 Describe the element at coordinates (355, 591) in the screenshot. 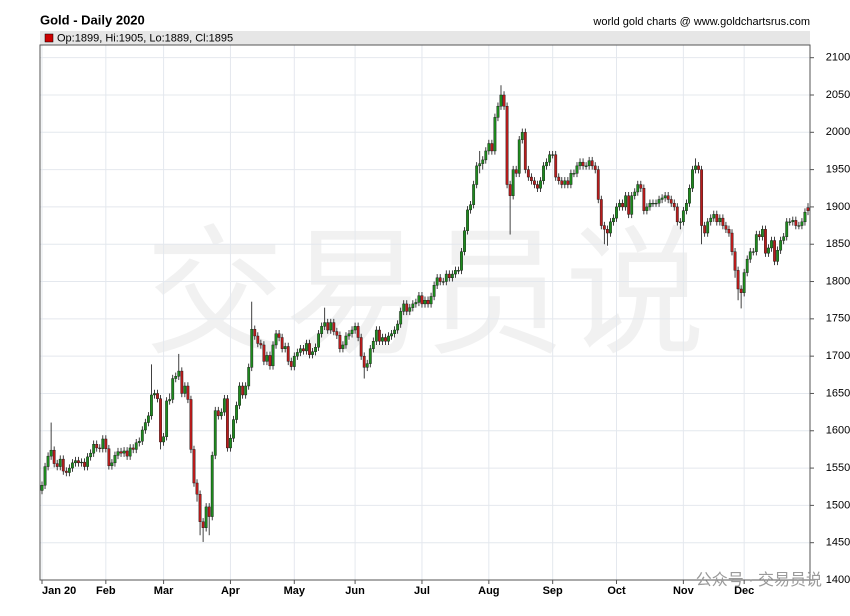

I see `x-tick-label: Jun` at that location.